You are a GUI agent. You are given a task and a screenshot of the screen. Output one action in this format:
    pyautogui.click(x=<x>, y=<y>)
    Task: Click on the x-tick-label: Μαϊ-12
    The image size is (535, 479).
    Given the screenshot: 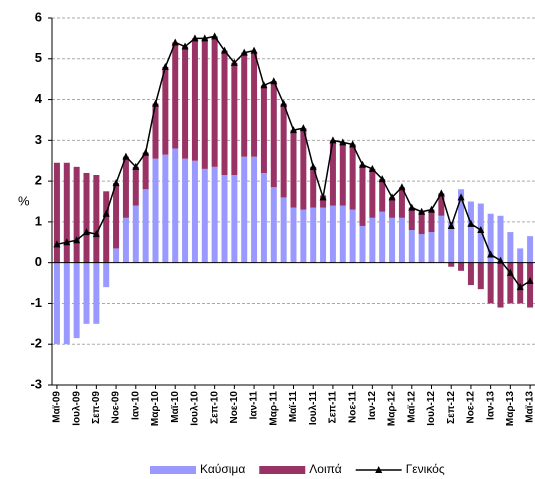 What is the action you would take?
    pyautogui.click(x=411, y=407)
    